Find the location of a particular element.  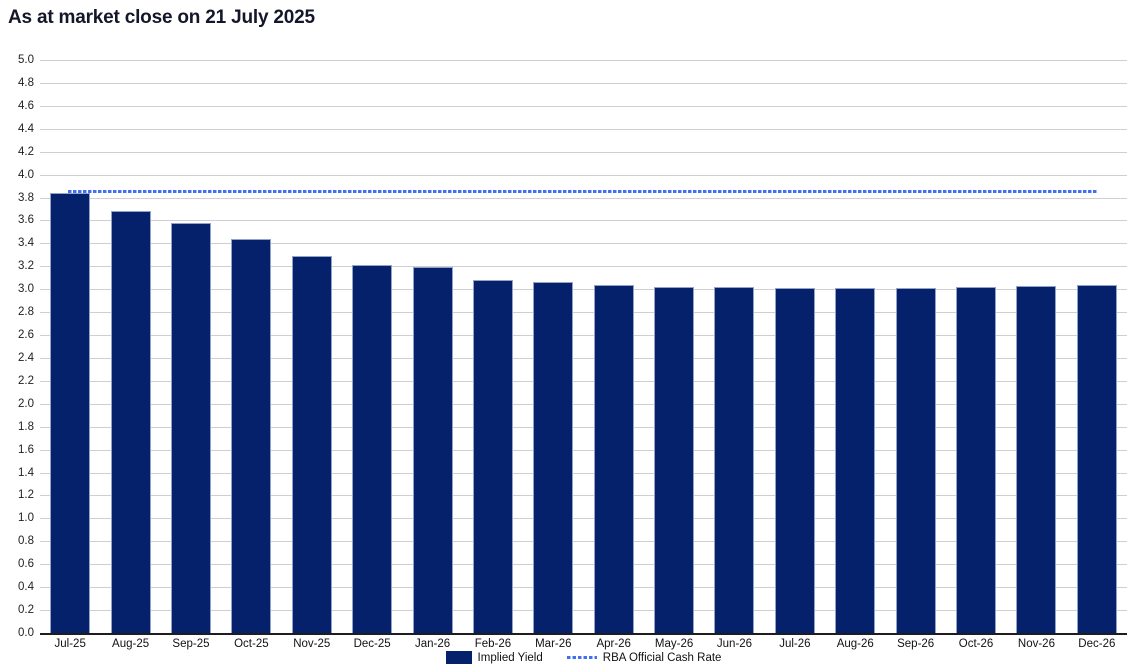

y-axis-tick-label: 0.8 is located at coordinates (26, 541).